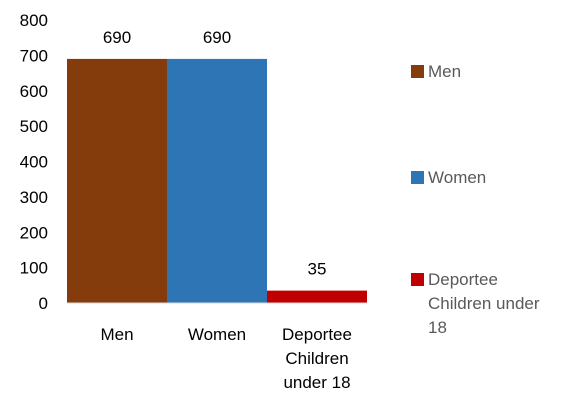  What do you see at coordinates (34, 268) in the screenshot?
I see `y-tick-label: 100` at bounding box center [34, 268].